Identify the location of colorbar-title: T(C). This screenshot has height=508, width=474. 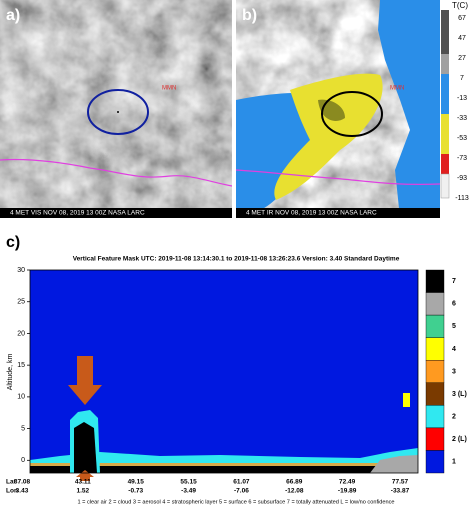
(460, 5).